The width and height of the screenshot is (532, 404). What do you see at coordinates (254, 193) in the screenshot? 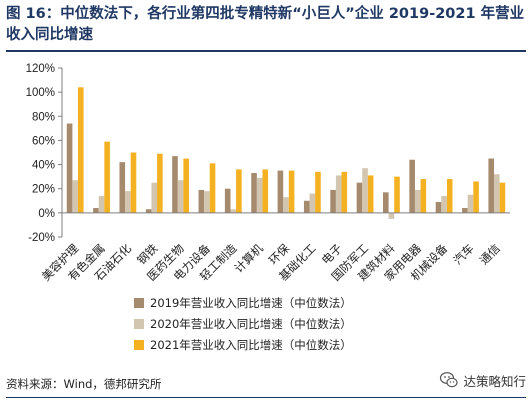
I see `bar-1-计算机` at bounding box center [254, 193].